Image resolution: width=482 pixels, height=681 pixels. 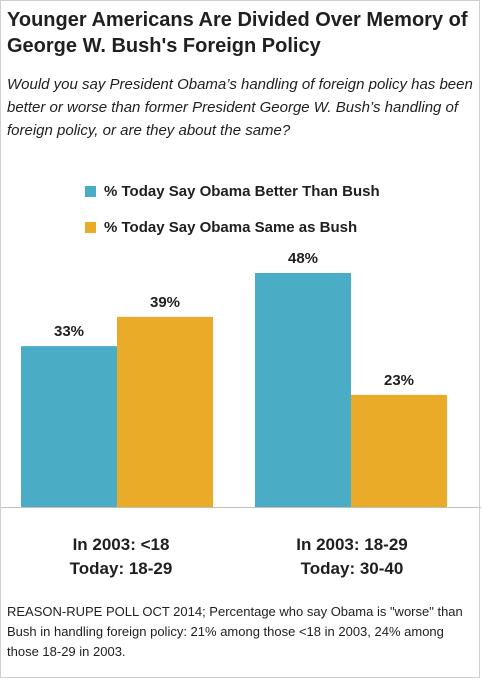 I want to click on data-label-same-1: 39%, so click(x=165, y=302).